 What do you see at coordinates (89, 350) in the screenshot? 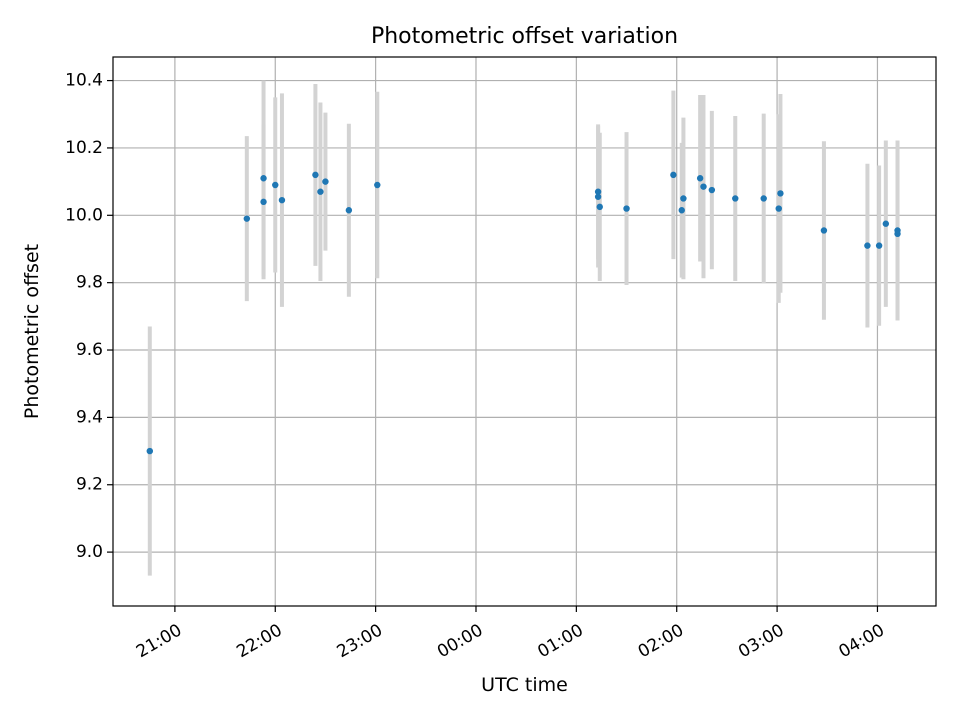
I see `y-tick-label: 9.6` at bounding box center [89, 350].